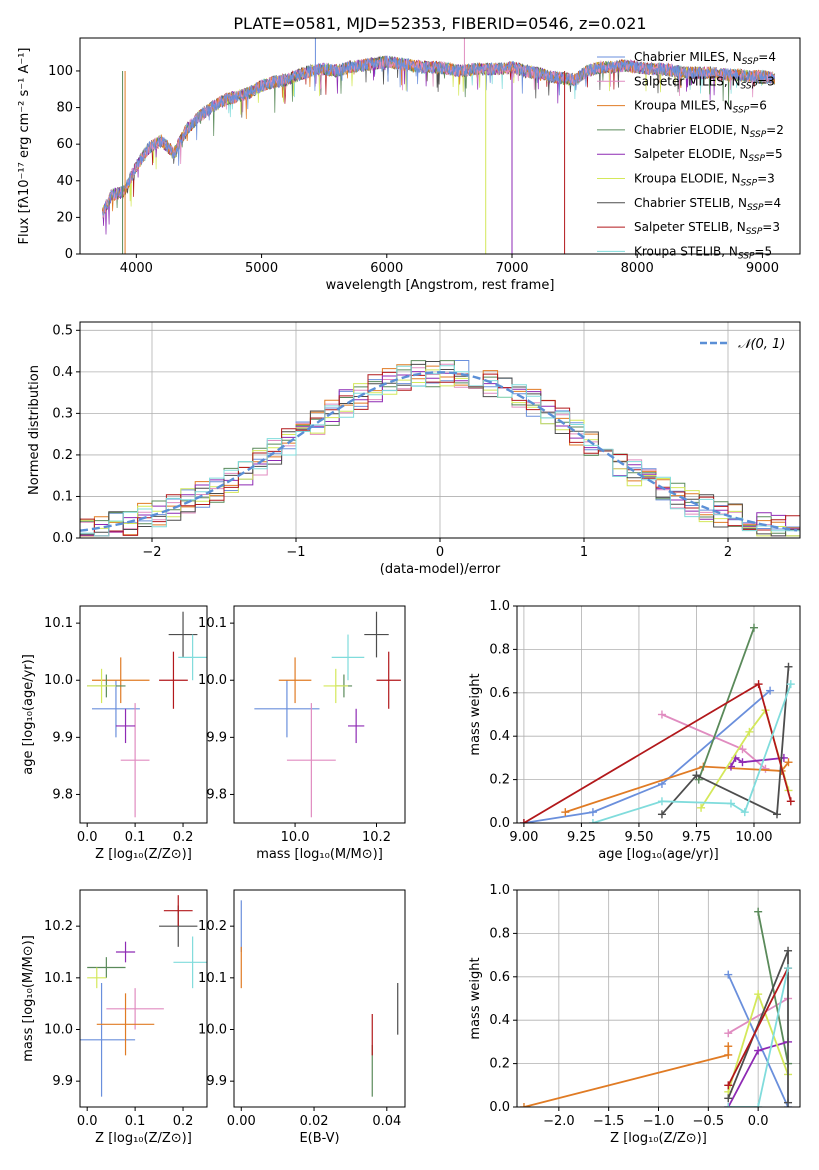 The image size is (819, 1170). What do you see at coordinates (62, 496) in the screenshot?
I see `y-tick-label: 0.1` at bounding box center [62, 496].